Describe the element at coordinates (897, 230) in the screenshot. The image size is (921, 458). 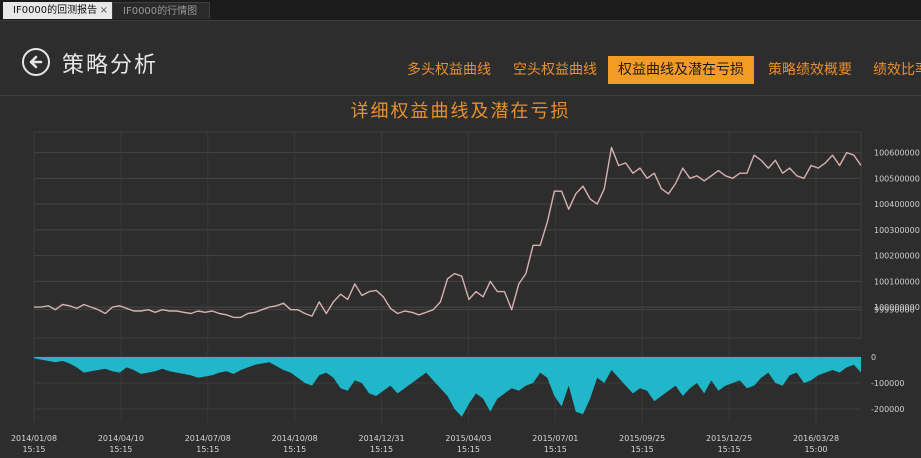
I see `equity-y-tick-label: 100300000` at that location.